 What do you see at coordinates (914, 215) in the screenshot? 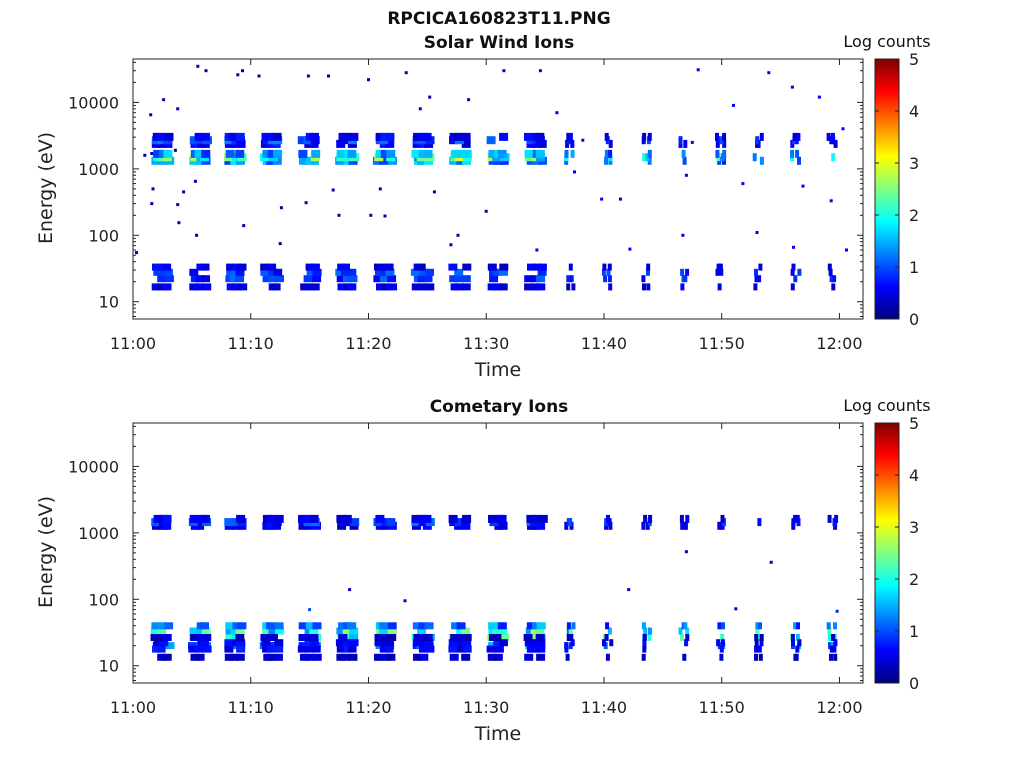
I see `colorbar-tick-label: 2` at bounding box center [914, 215].